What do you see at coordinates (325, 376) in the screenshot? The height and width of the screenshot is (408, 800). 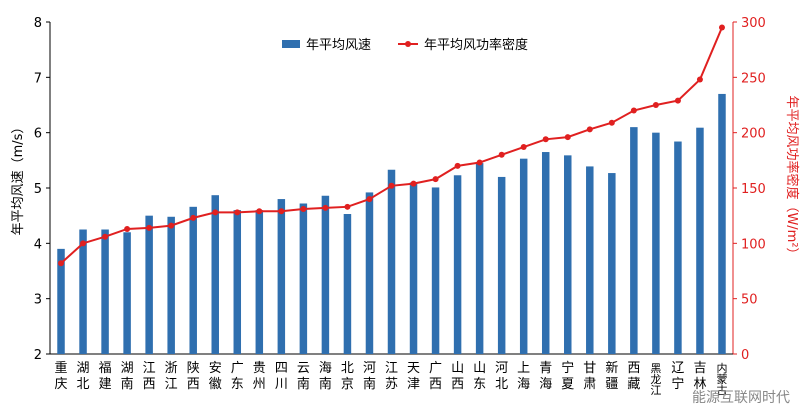 I see `category-label: 海南` at bounding box center [325, 376].